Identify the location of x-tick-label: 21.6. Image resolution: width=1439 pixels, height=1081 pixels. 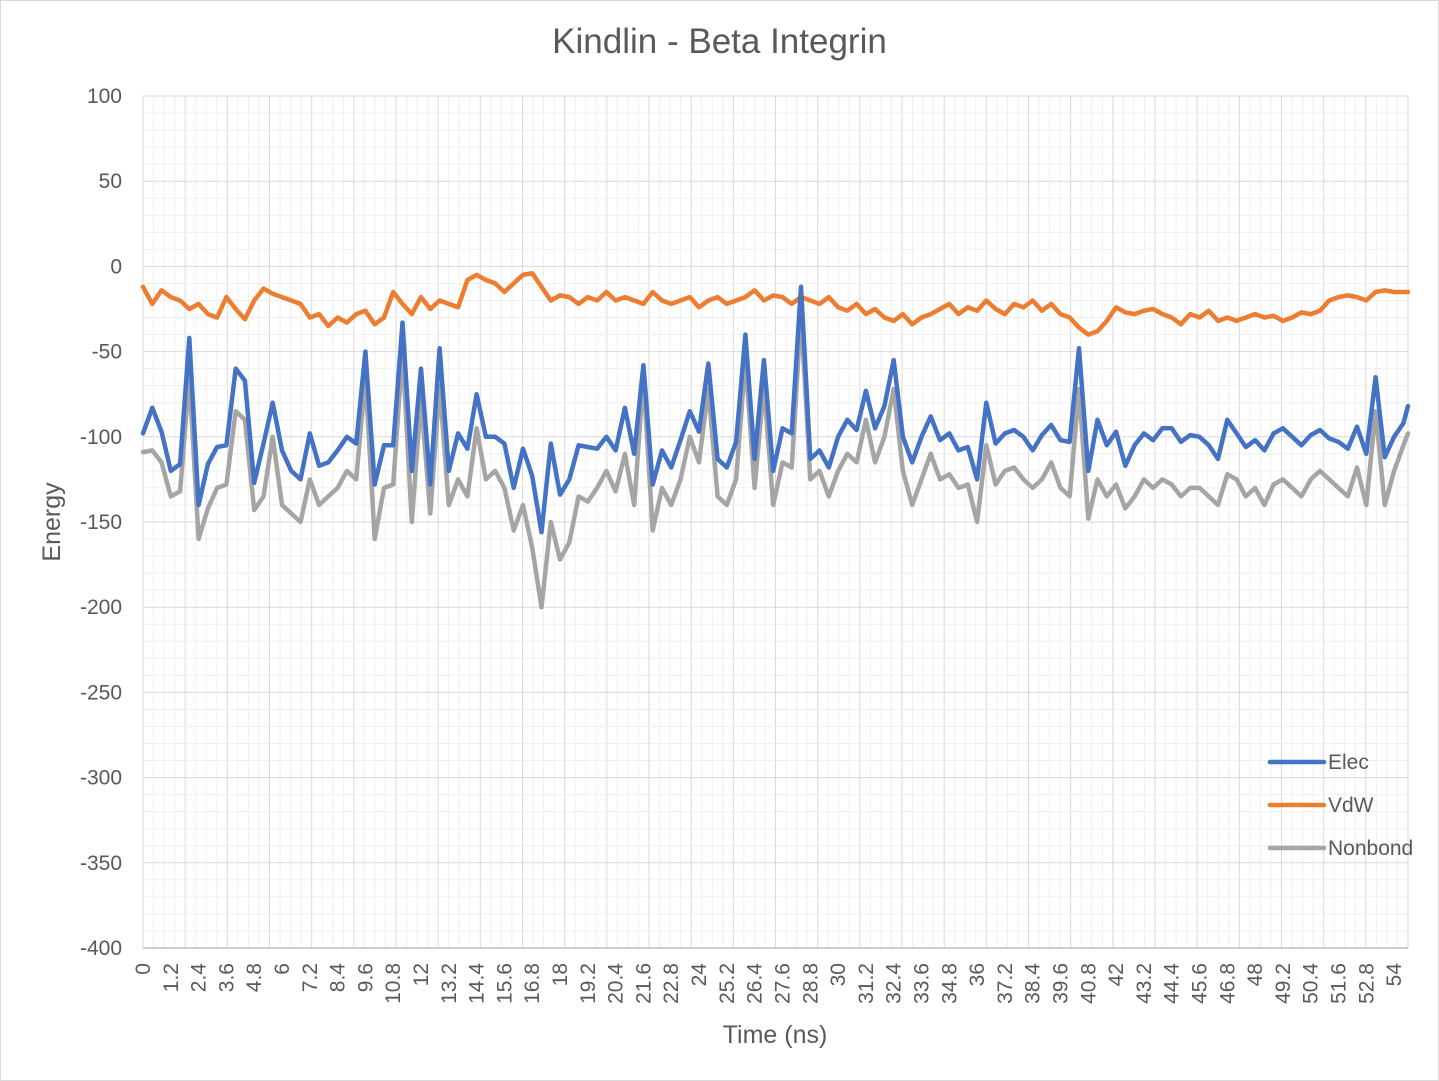
(643, 983).